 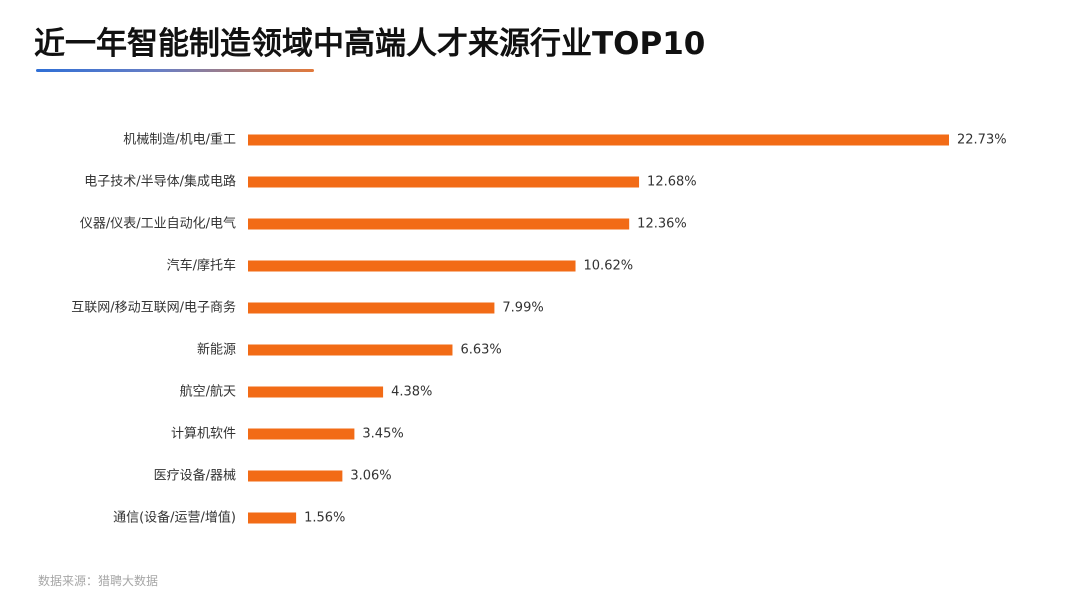 What do you see at coordinates (201, 266) in the screenshot?
I see `category-label: 汽车/摩托车` at bounding box center [201, 266].